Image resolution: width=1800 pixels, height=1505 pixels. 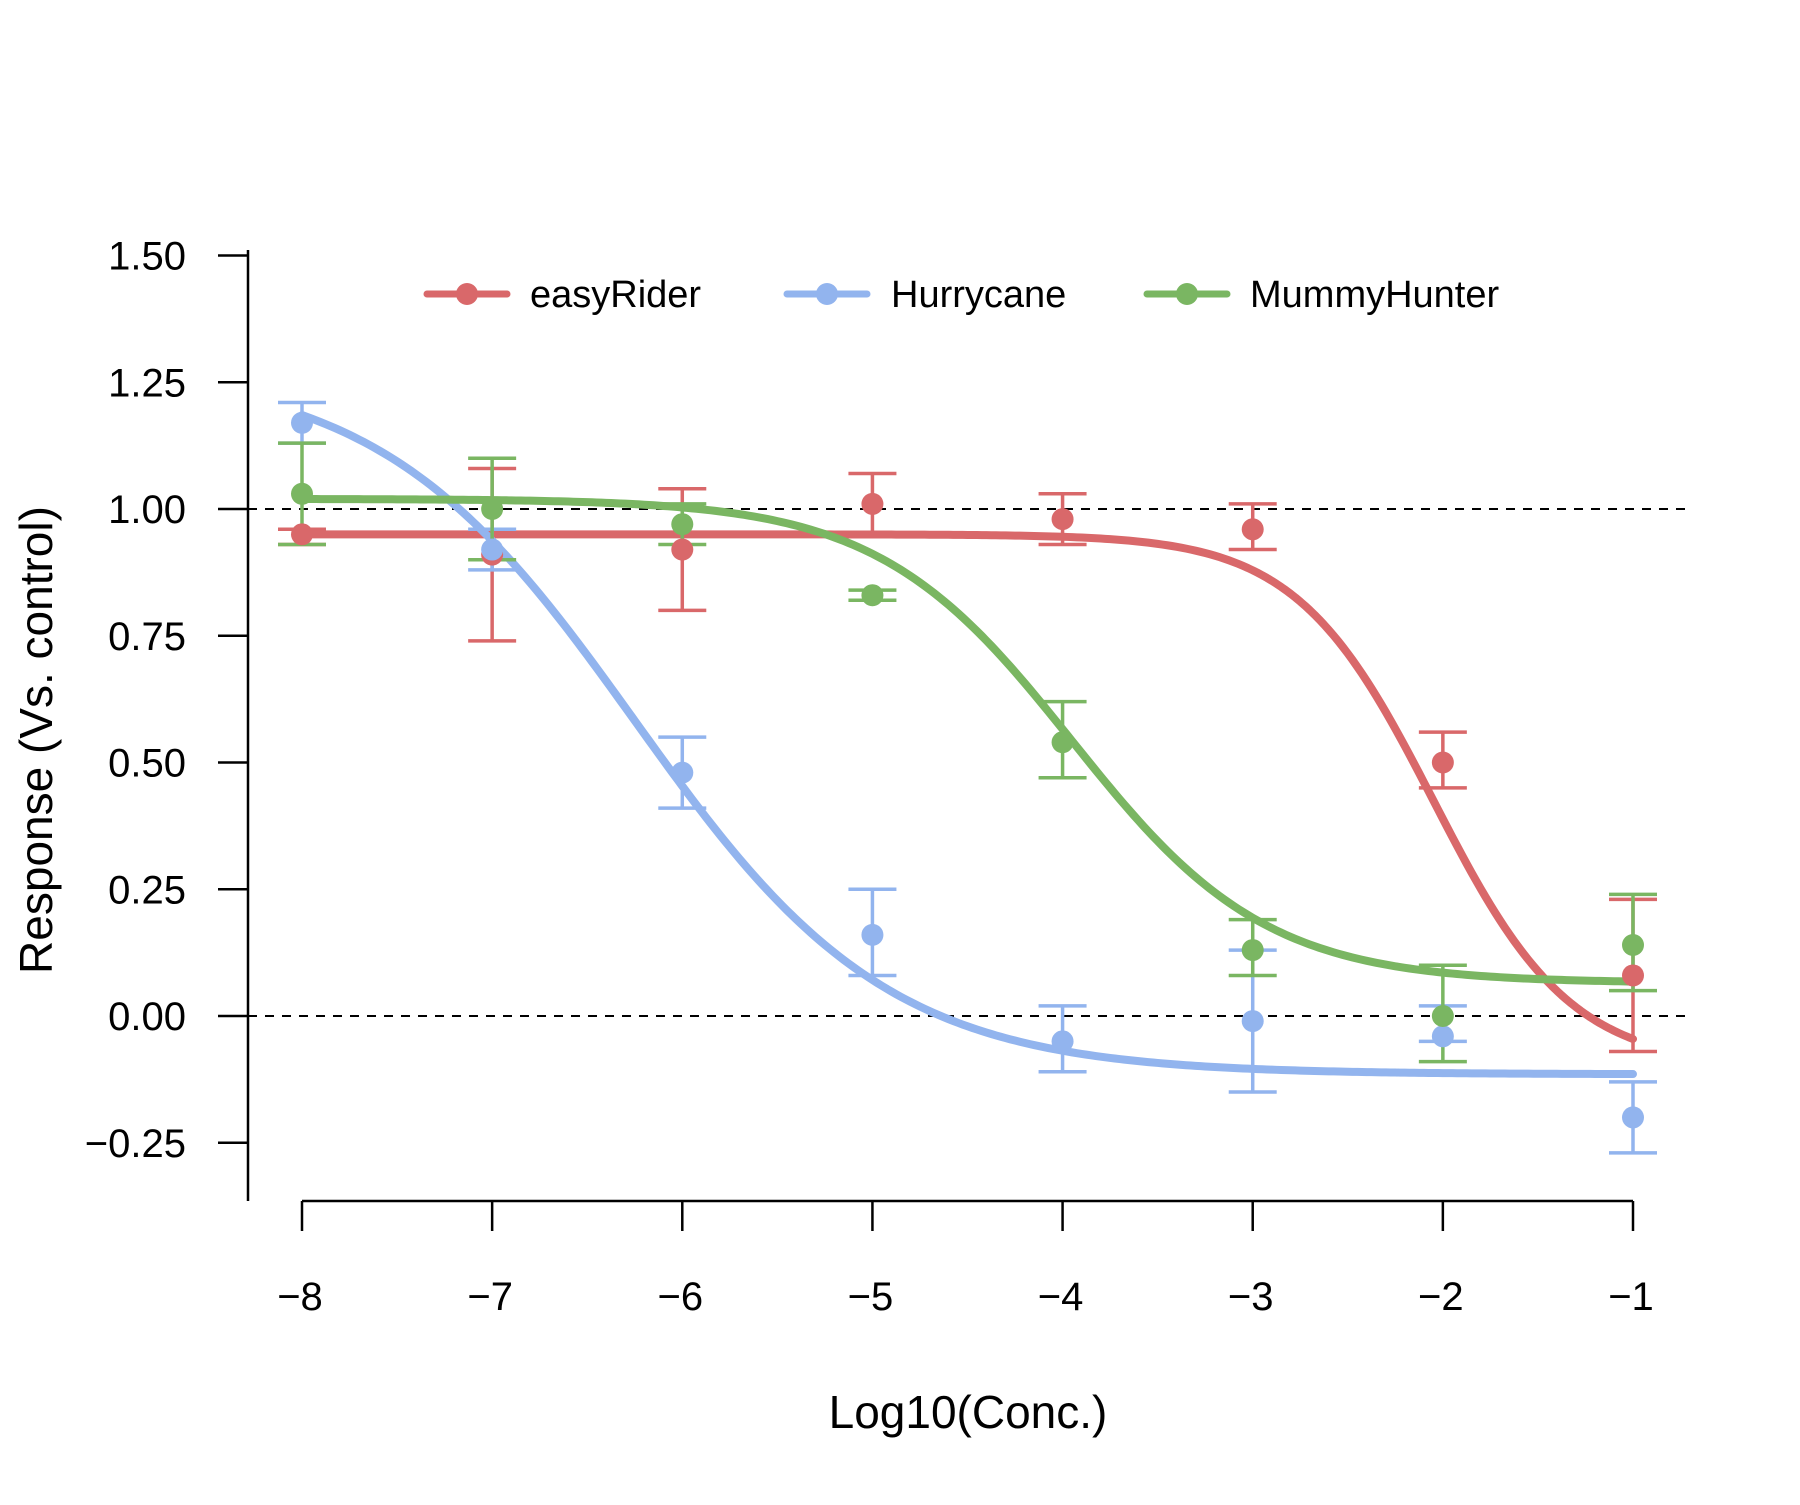 I want to click on legend-item: easyRider, so click(x=562, y=295).